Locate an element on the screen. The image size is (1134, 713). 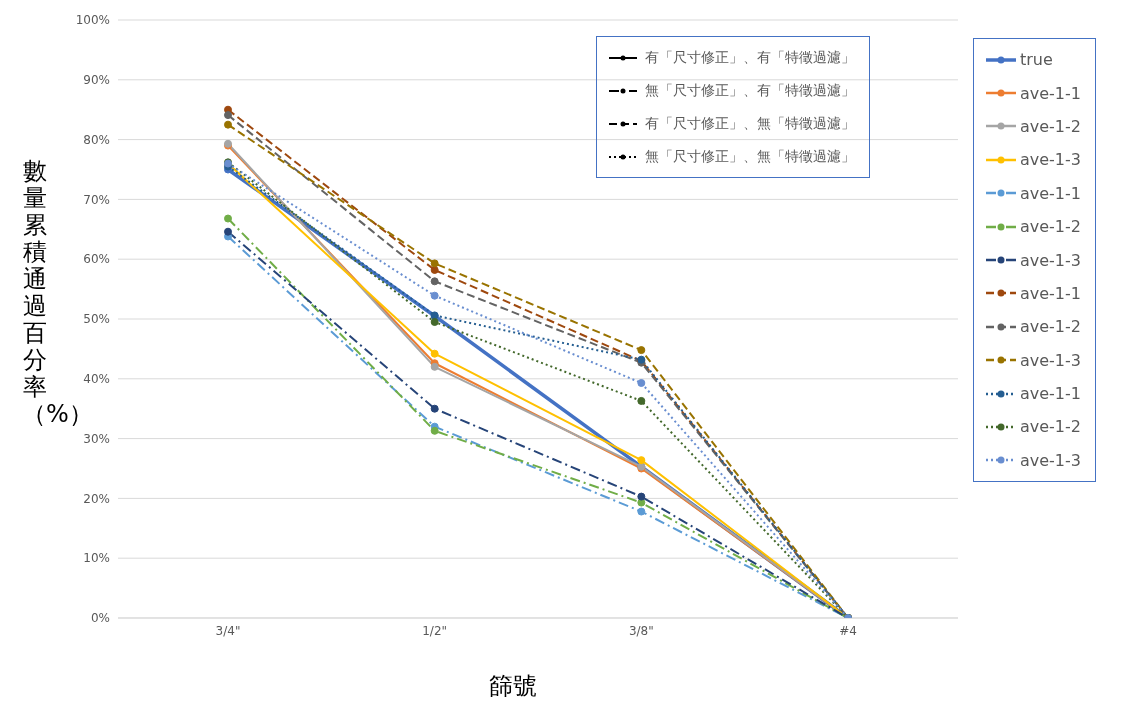
y-tick-label: 20% is located at coordinates (96, 498).